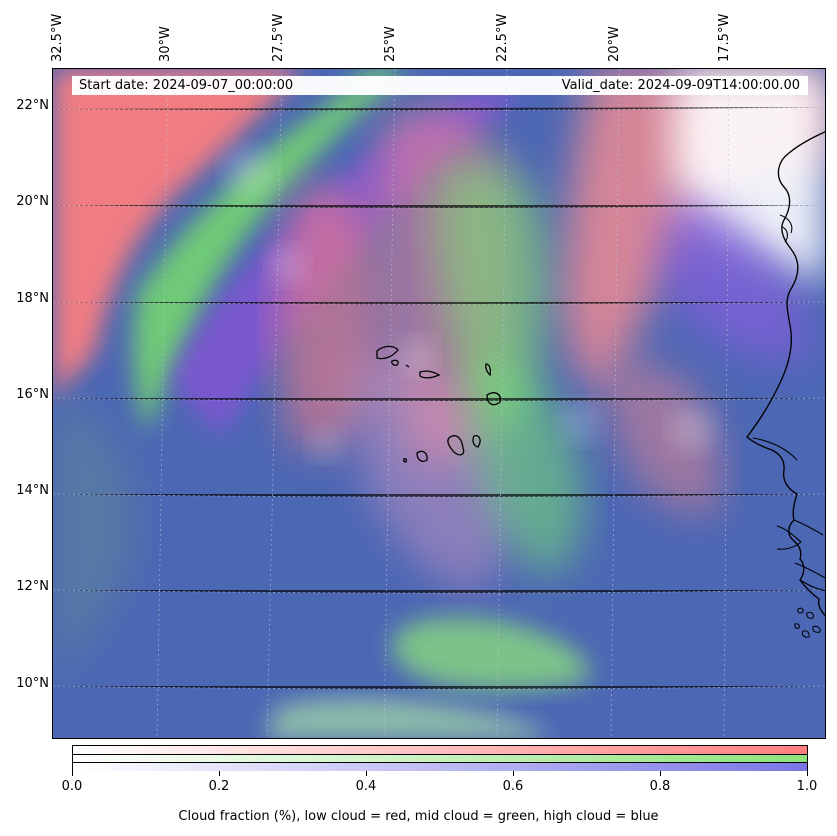  Describe the element at coordinates (490, 654) in the screenshot. I see `mid-cloud-south-band` at that location.